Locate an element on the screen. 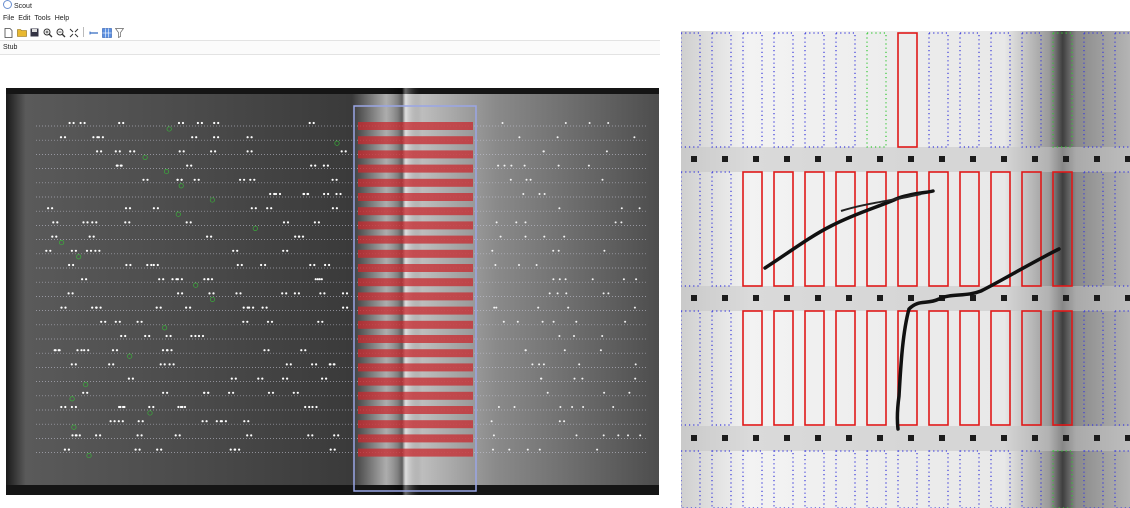  menu-help: Help is located at coordinates (62, 18).